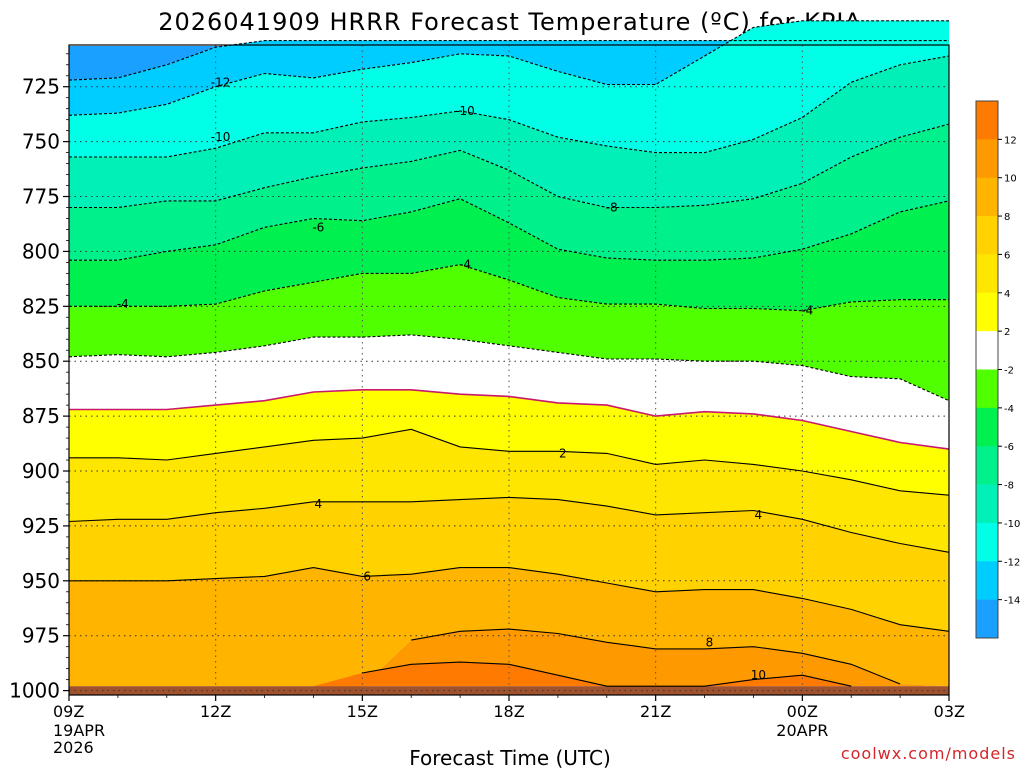 Image resolution: width=1024 pixels, height=768 pixels. Describe the element at coordinates (928, 753) in the screenshot. I see `credit-text: coolwx.com/models` at that location.